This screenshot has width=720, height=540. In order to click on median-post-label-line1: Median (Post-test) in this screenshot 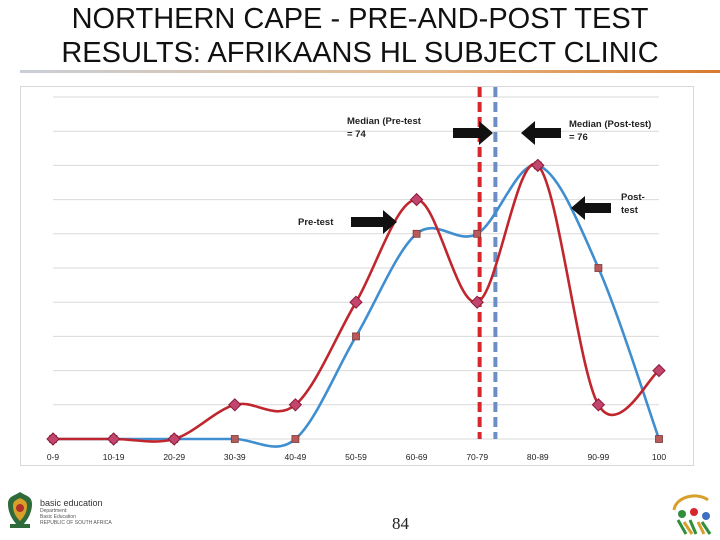, I will do `click(610, 124)`.